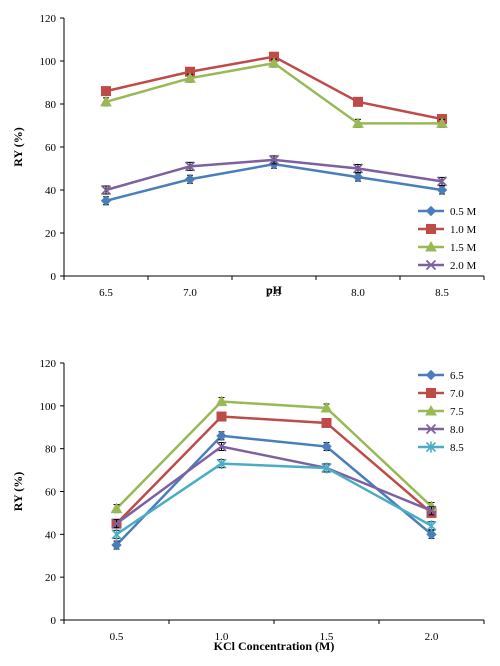 Image resolution: width=500 pixels, height=666 pixels. Describe the element at coordinates (441, 375) in the screenshot. I see `legend-item: 6.5` at that location.